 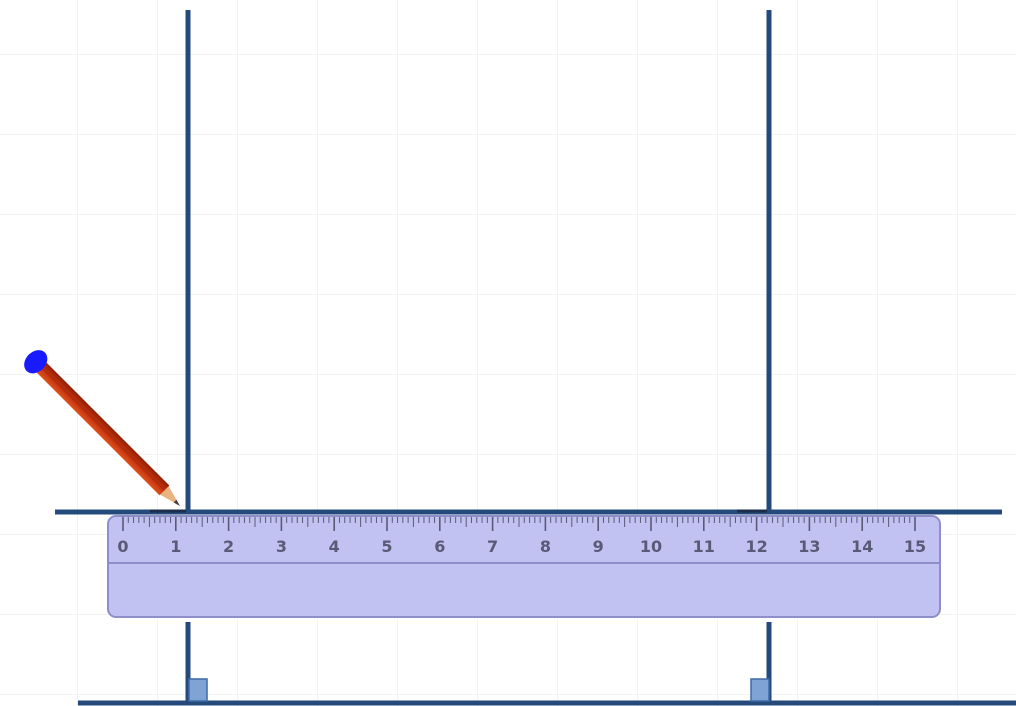 I want to click on ruler-tick-label: 3, so click(x=281, y=546).